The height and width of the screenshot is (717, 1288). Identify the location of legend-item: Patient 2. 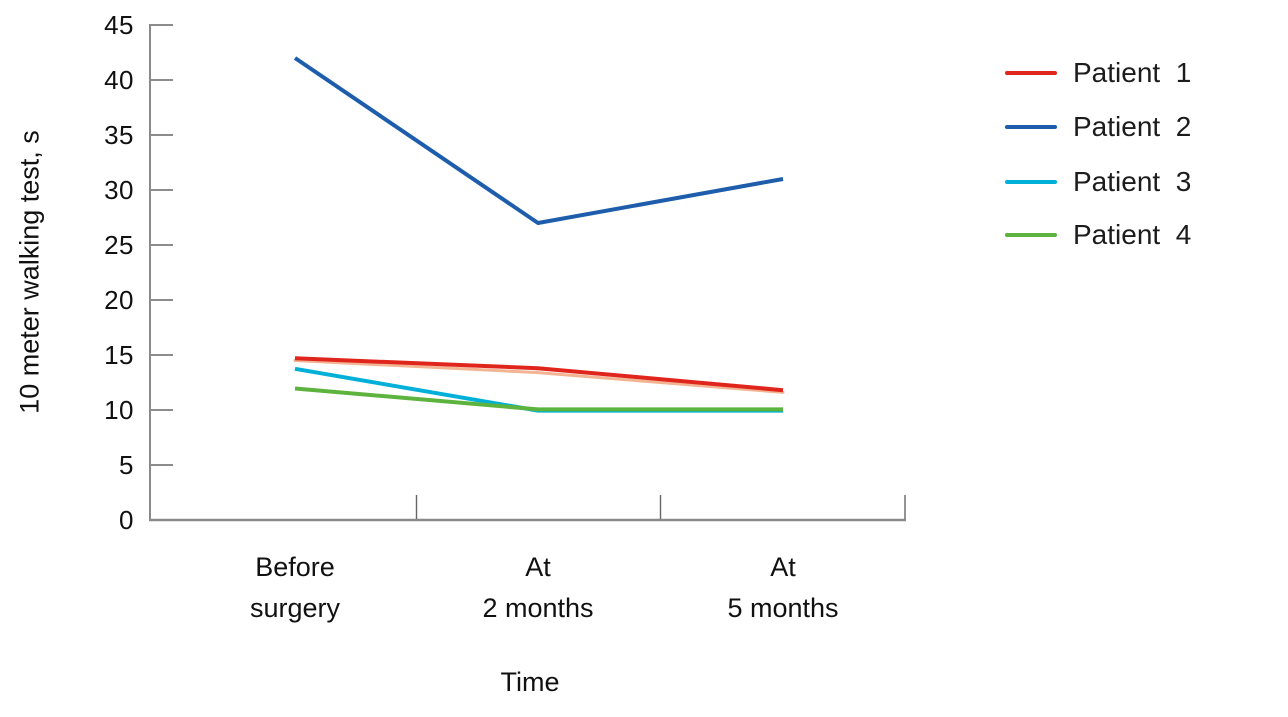
(1098, 127).